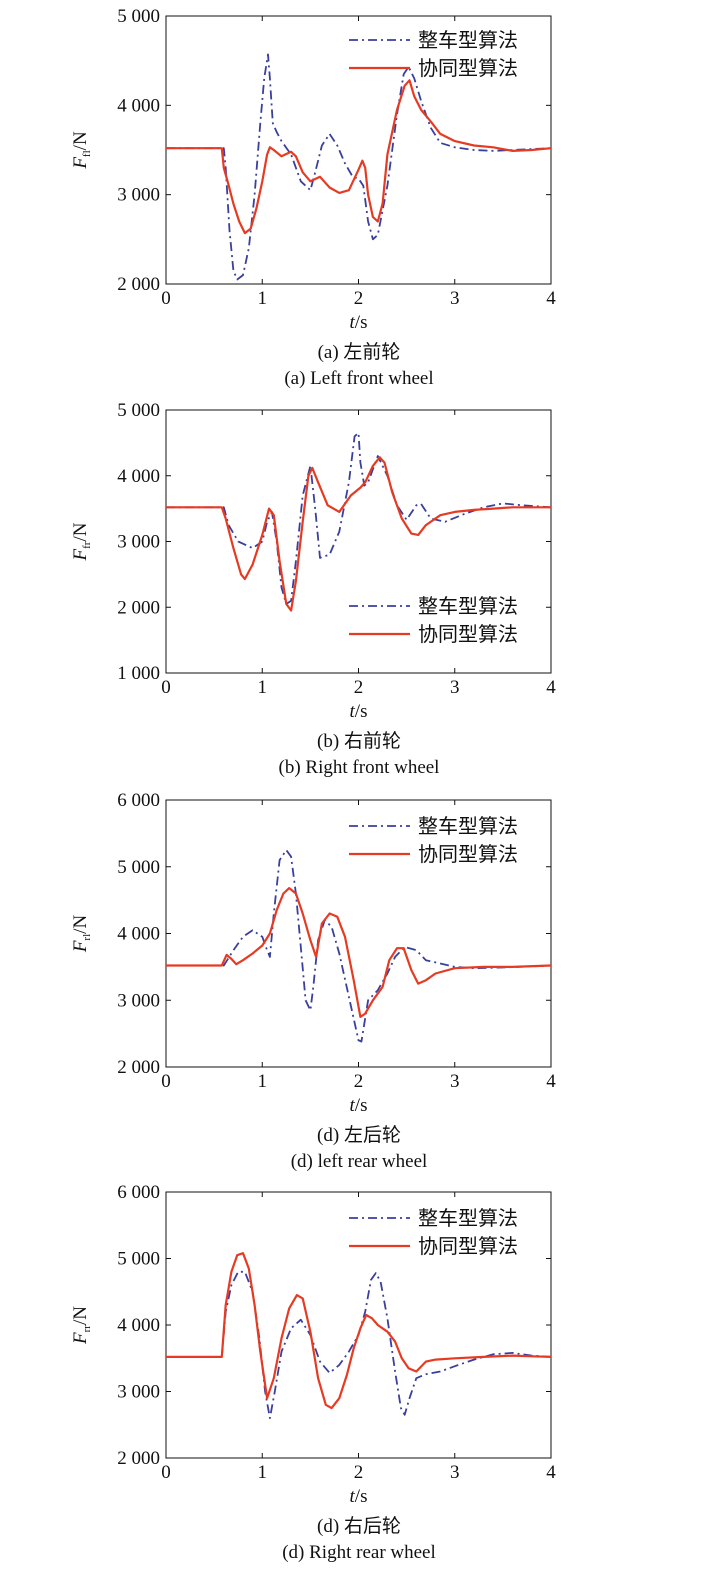 This screenshot has width=702, height=1575. Describe the element at coordinates (81, 934) in the screenshot. I see `y-axis-label: Frl/N` at that location.